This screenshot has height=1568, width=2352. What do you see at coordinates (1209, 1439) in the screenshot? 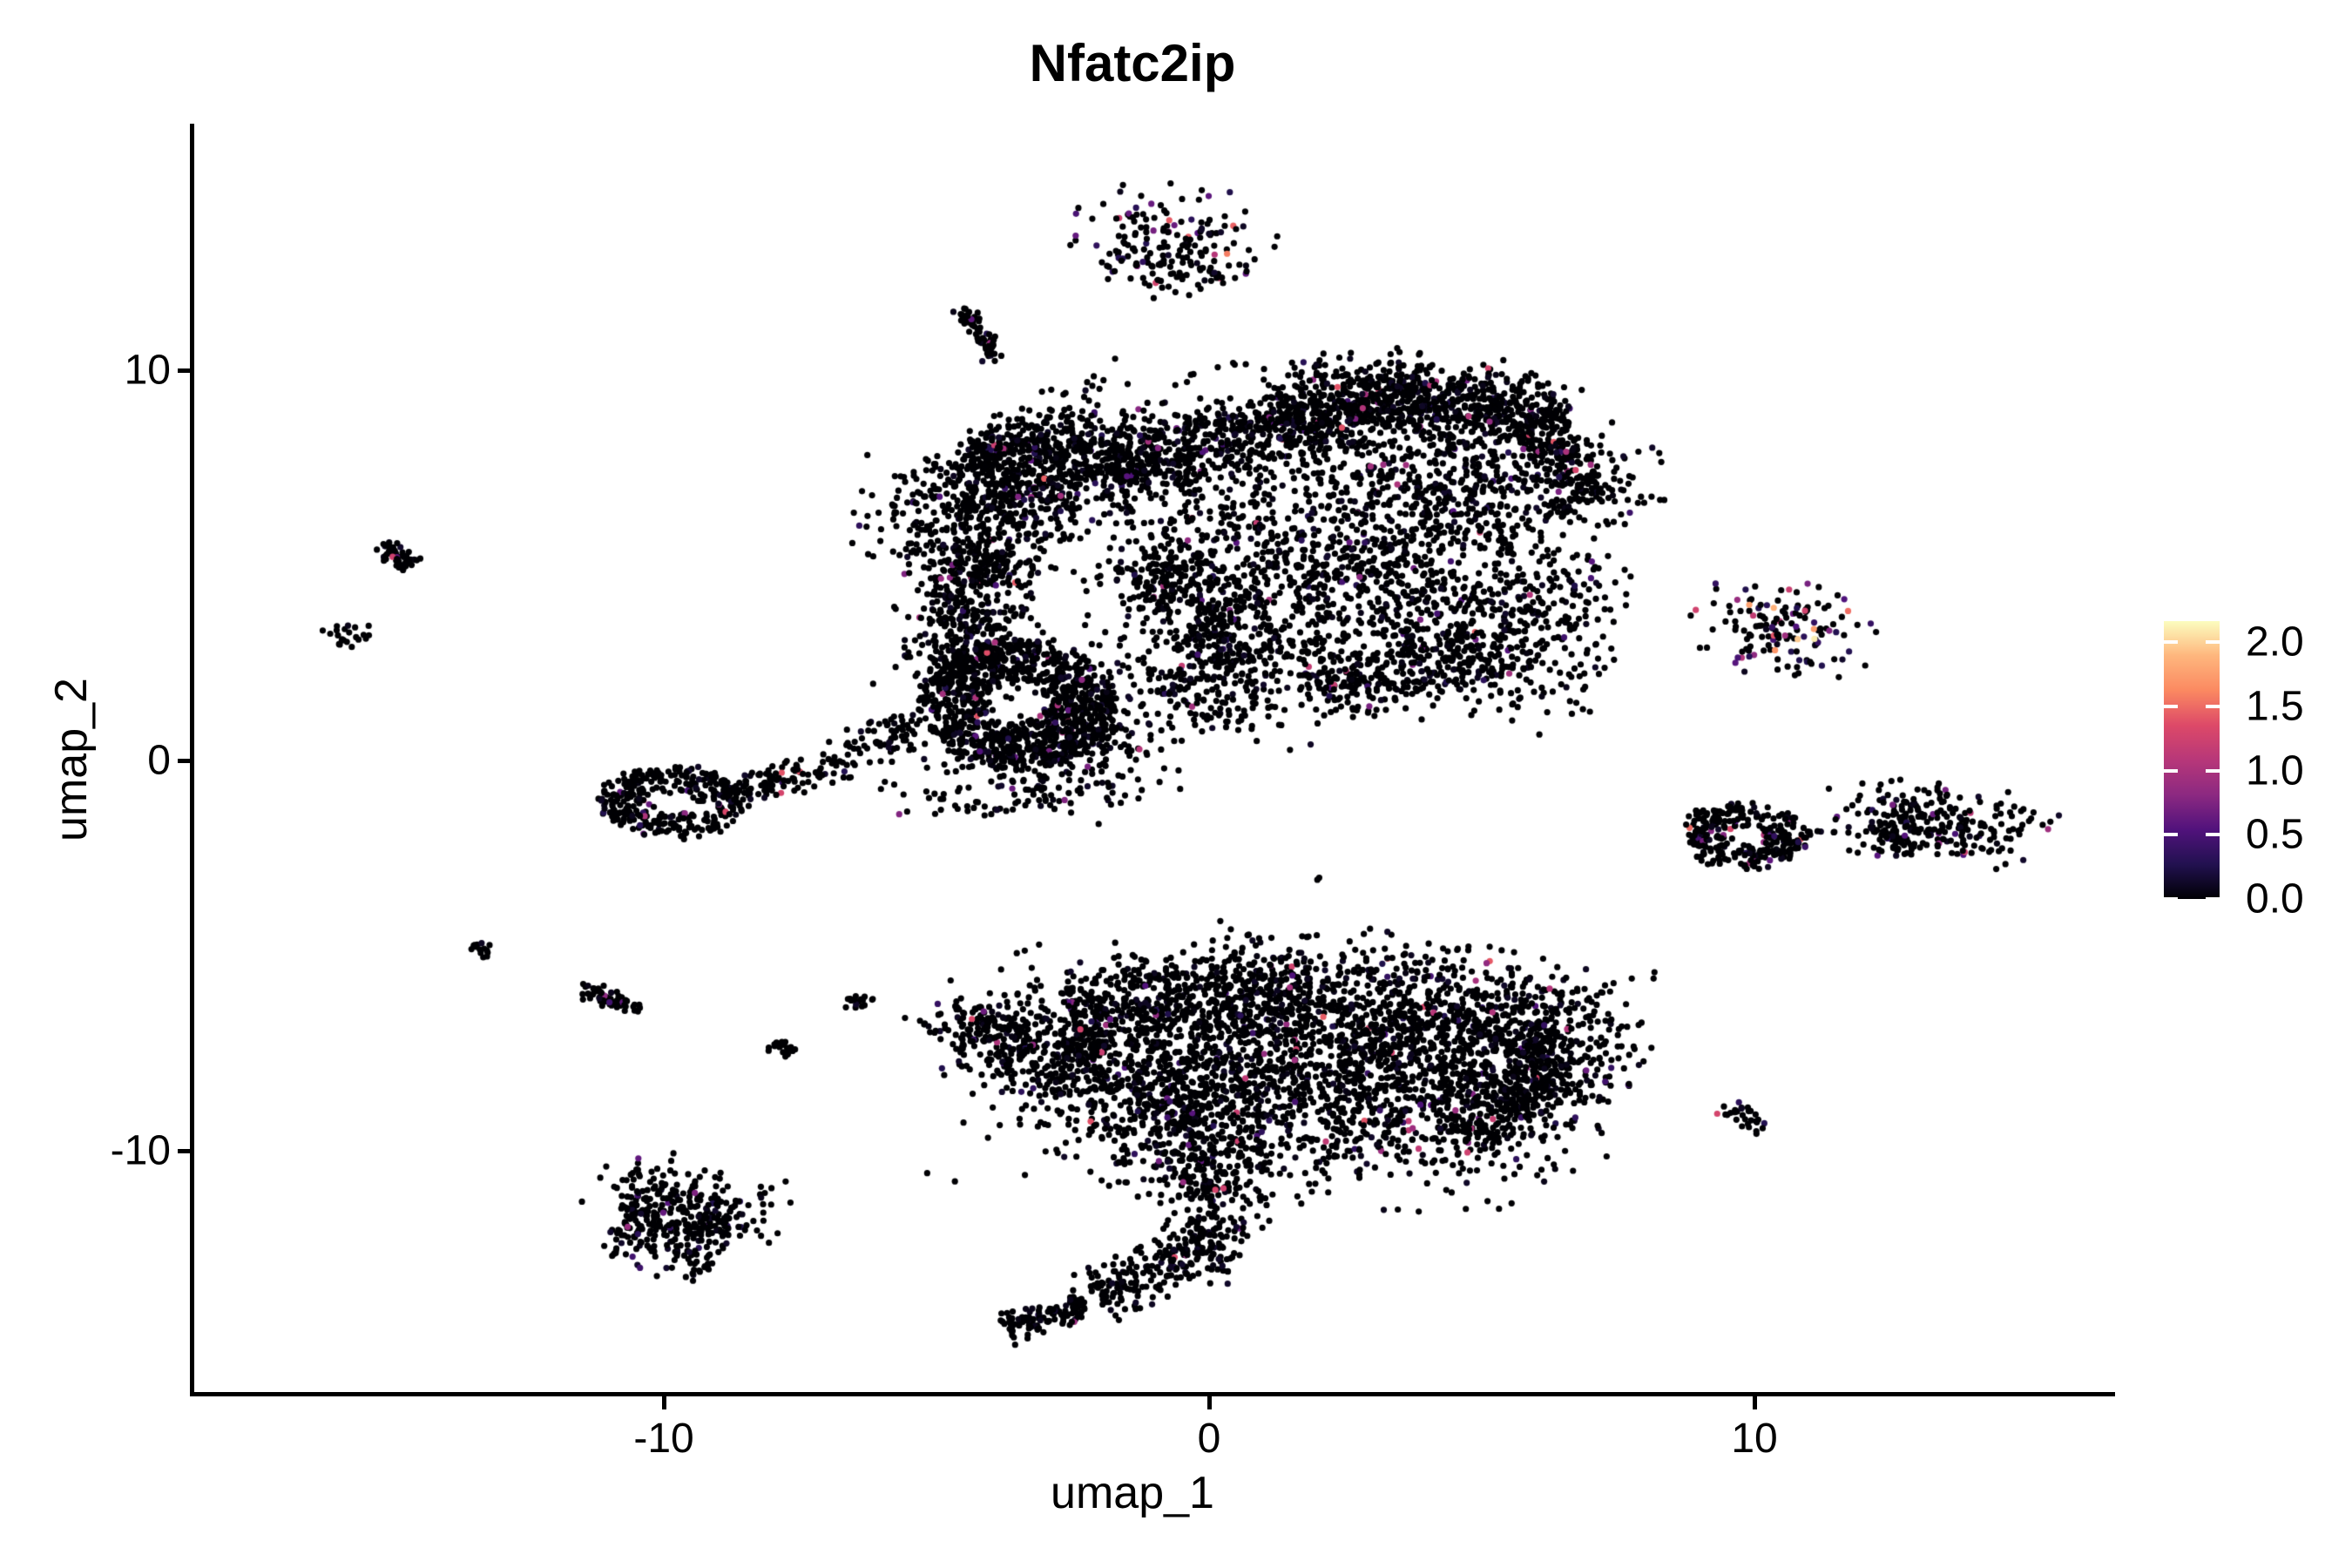
I see `x-tick-label: 0` at bounding box center [1209, 1439].